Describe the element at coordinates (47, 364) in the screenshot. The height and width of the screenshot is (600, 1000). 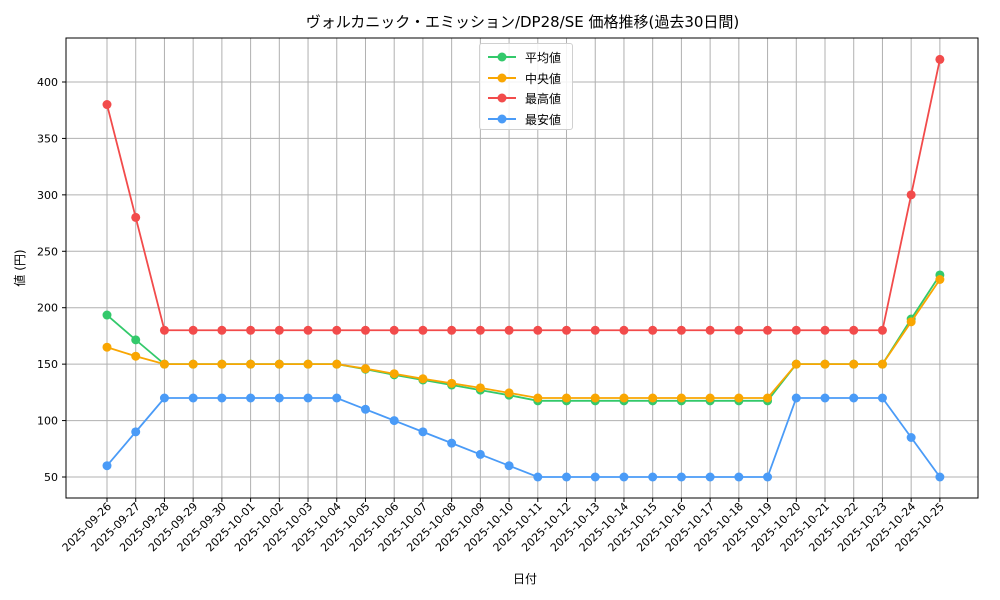
I see `y-tick-label: 150` at that location.